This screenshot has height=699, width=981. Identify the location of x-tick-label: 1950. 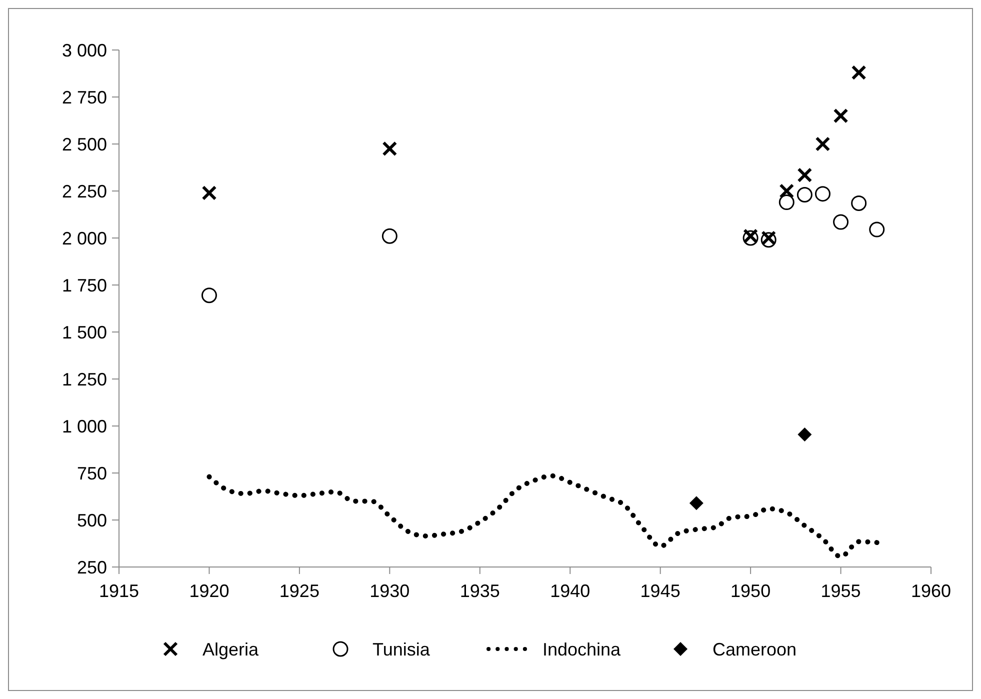
(750, 591).